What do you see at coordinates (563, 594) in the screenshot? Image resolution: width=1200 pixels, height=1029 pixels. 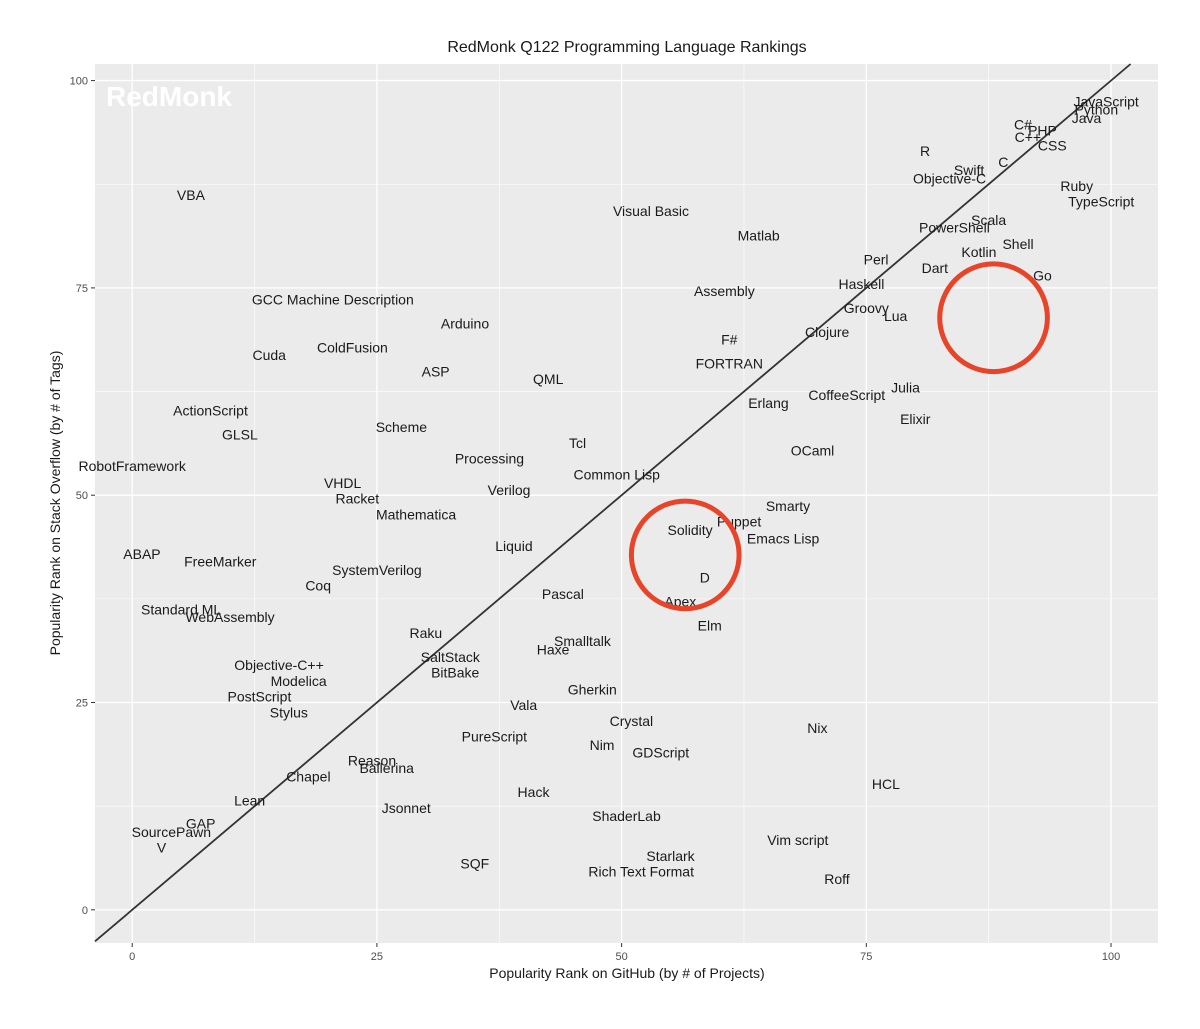 I see `data-label: Pascal` at bounding box center [563, 594].